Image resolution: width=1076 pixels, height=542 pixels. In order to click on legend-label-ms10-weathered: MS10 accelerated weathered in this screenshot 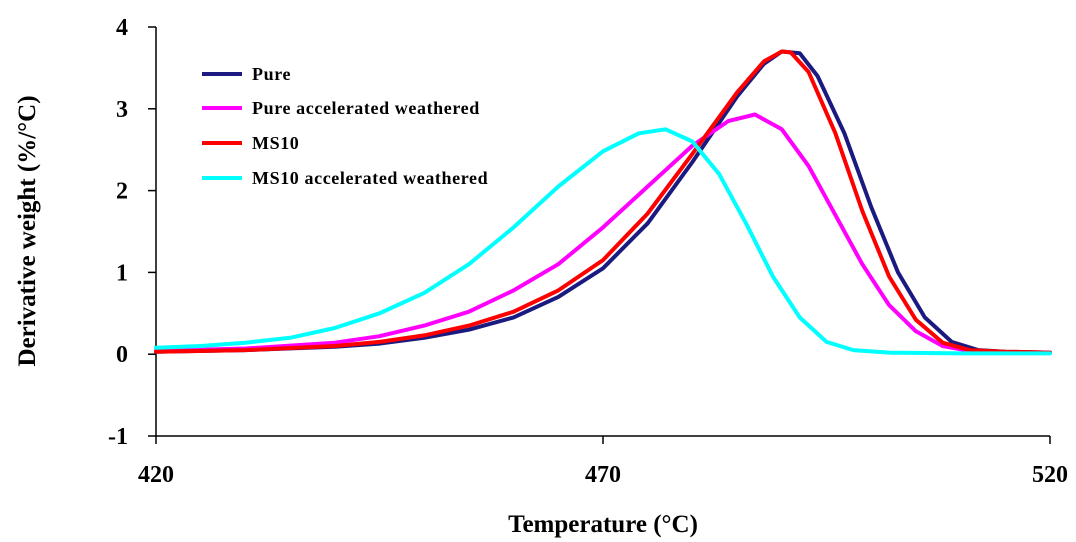, I will do `click(370, 178)`.